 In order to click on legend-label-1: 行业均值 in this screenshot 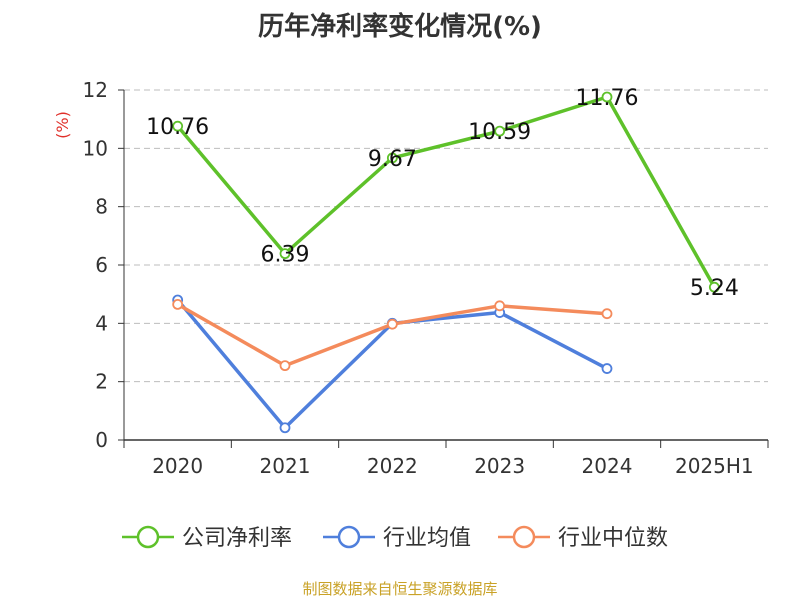, I will do `click(427, 538)`.